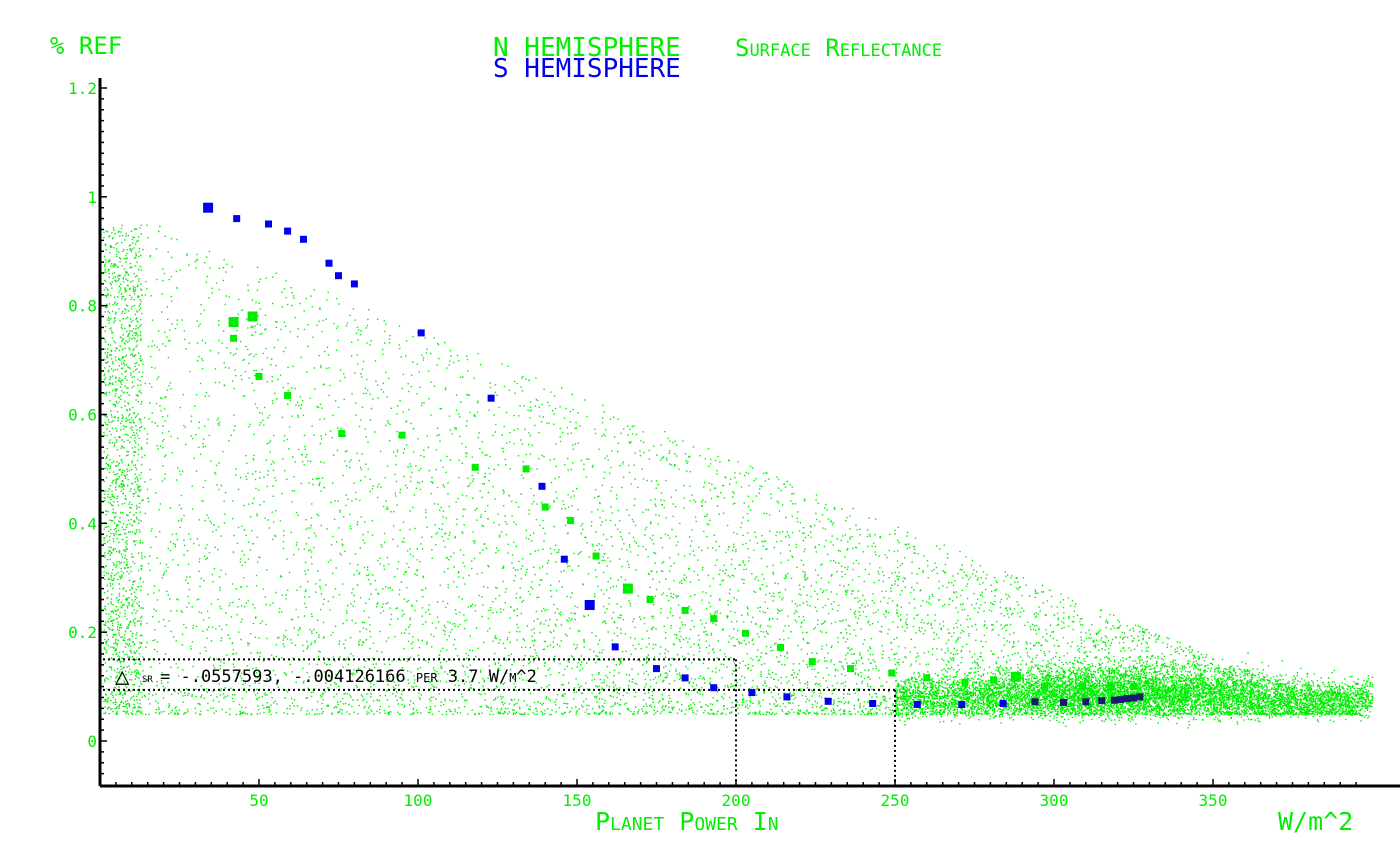  Describe the element at coordinates (122, 676) in the screenshot. I see `delta-icon: △` at that location.